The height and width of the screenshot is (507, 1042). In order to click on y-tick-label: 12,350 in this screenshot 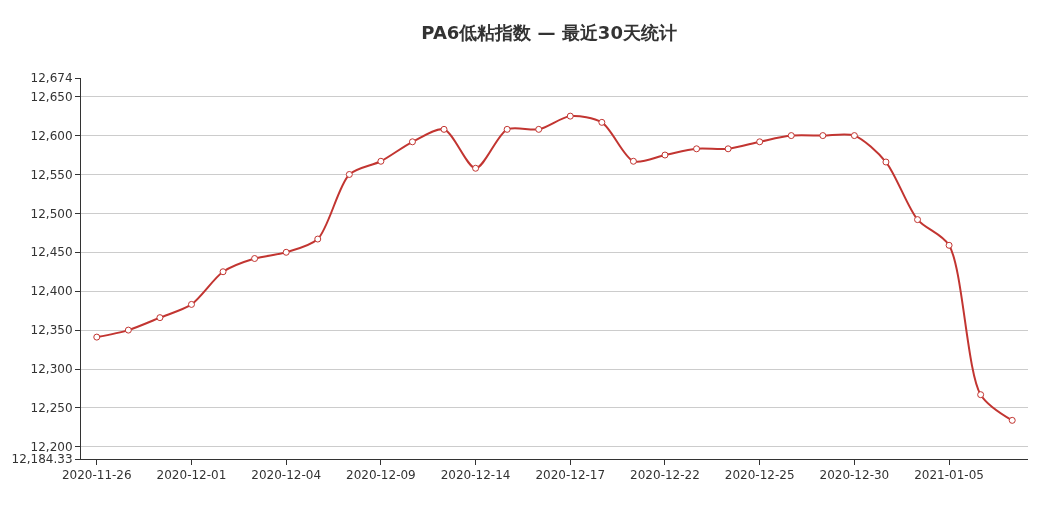, I will do `click(51, 330)`.